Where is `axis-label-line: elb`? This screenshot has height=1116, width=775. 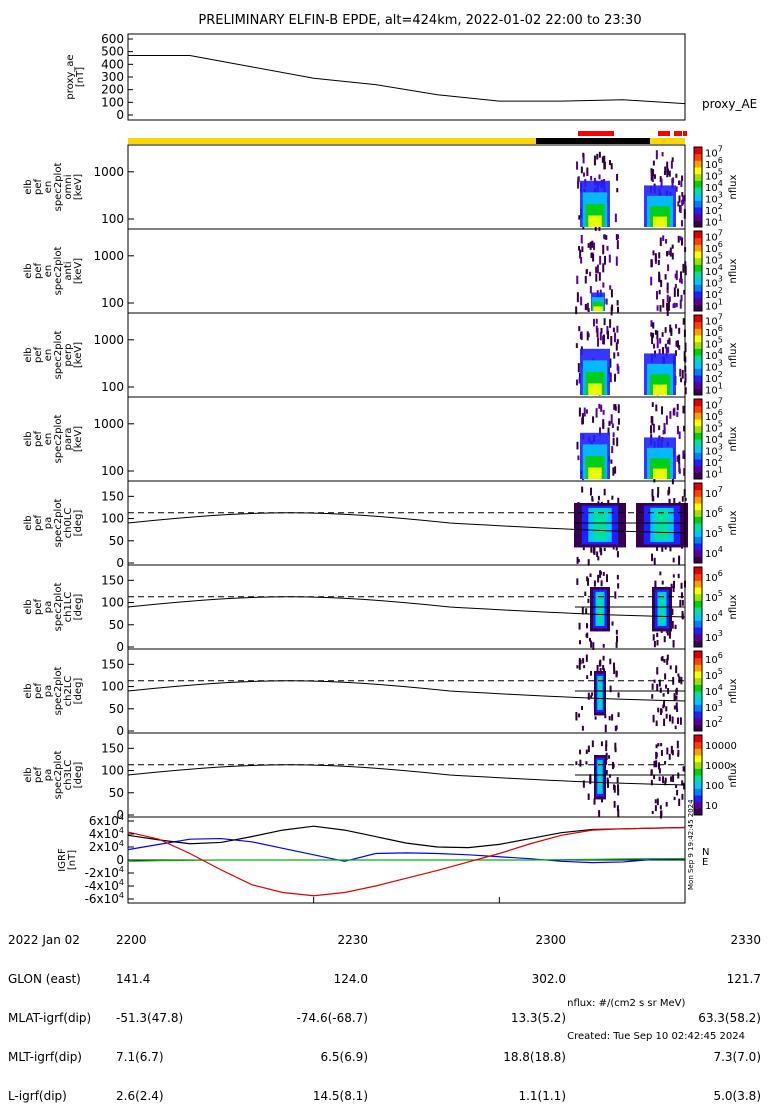 axis-label-line: elb is located at coordinates (28, 354).